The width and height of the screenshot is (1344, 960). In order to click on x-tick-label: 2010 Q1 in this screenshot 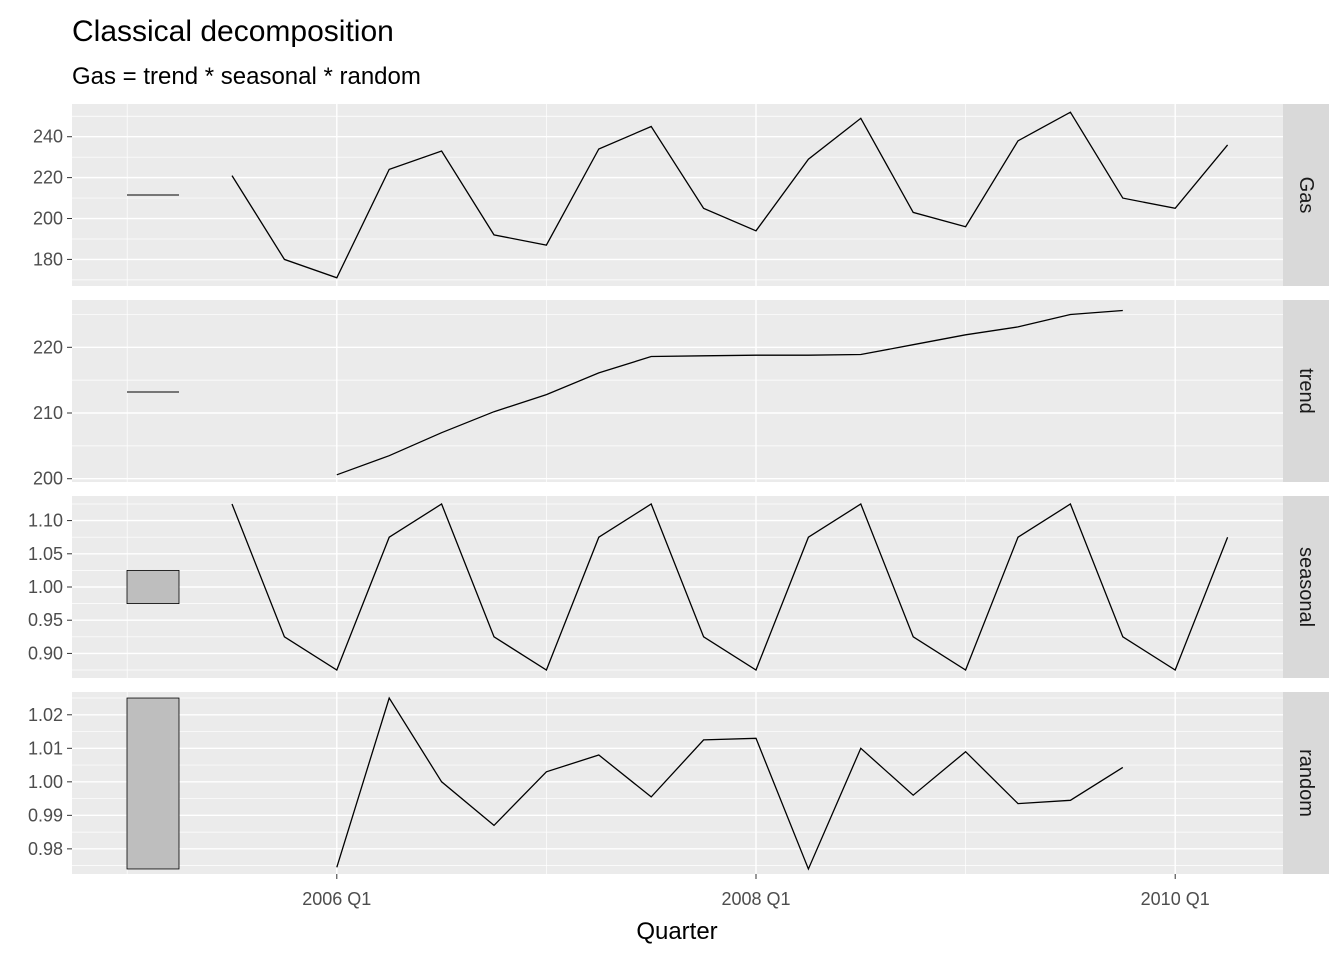, I will do `click(1175, 899)`.